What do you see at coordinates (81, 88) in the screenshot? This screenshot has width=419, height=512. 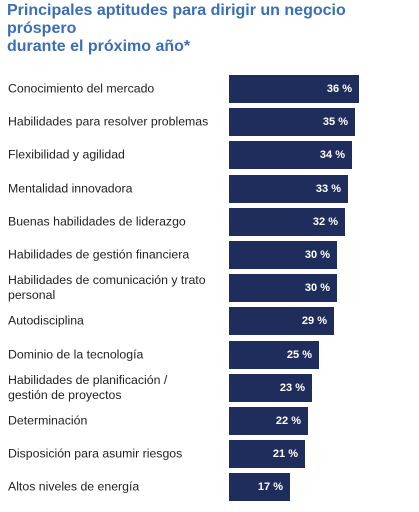 I see `category-label: Conocimiento del mercado` at bounding box center [81, 88].